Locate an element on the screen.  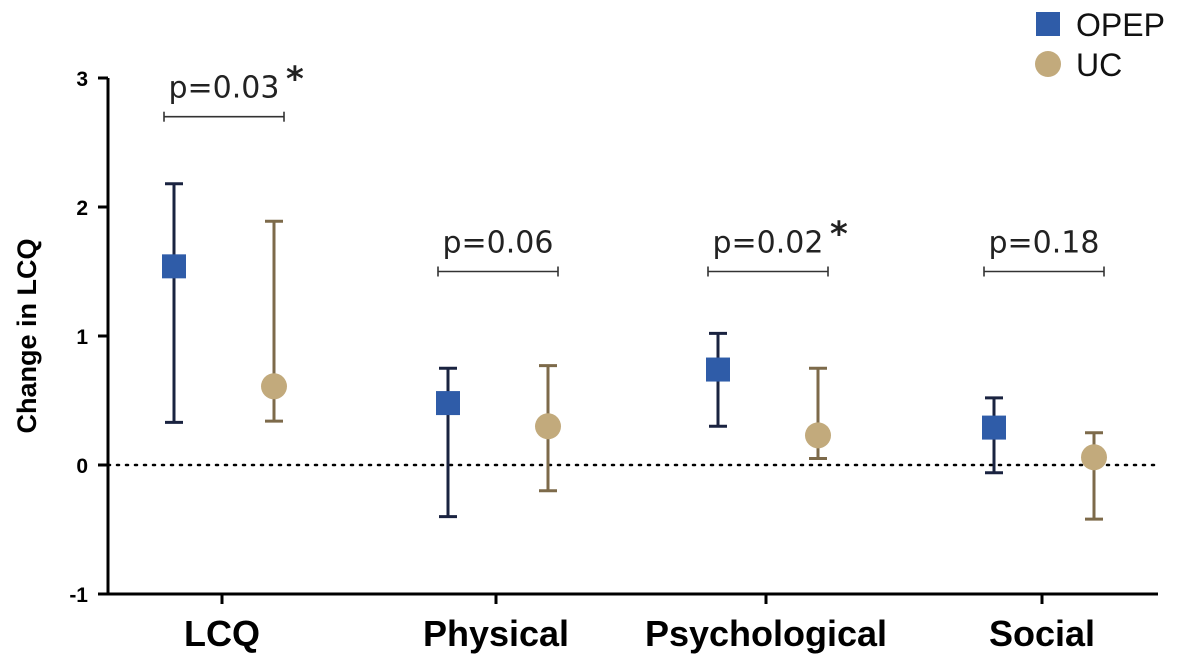
legend: OPEP UC is located at coordinates (1100, 45).